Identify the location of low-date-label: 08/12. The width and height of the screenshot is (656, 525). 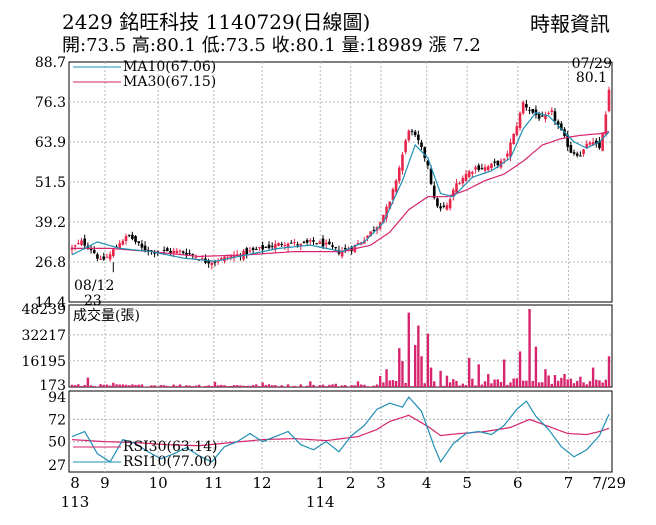
(94, 286).